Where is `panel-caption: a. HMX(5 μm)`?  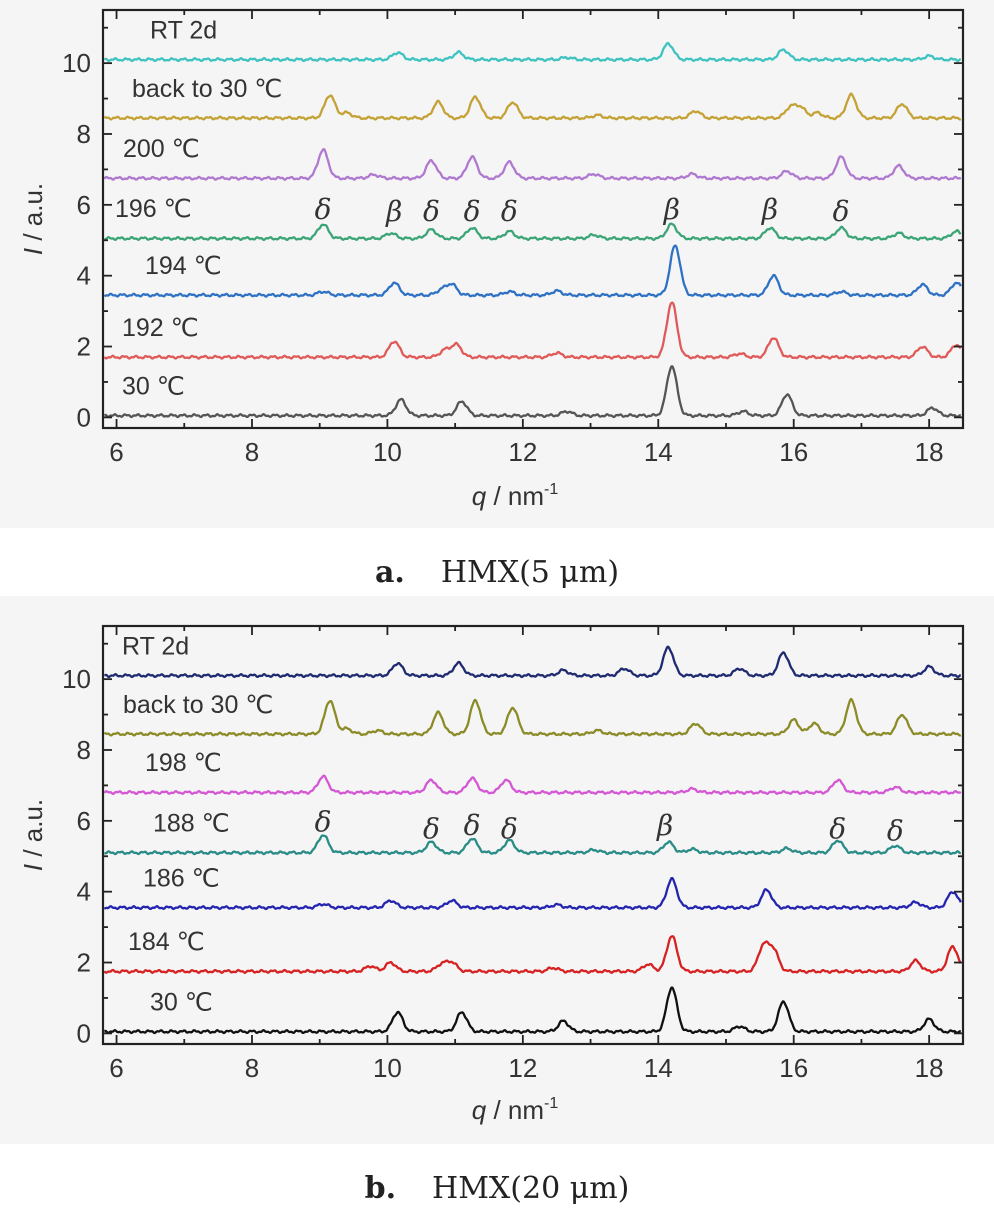 panel-caption: a. HMX(5 μm) is located at coordinates (497, 572).